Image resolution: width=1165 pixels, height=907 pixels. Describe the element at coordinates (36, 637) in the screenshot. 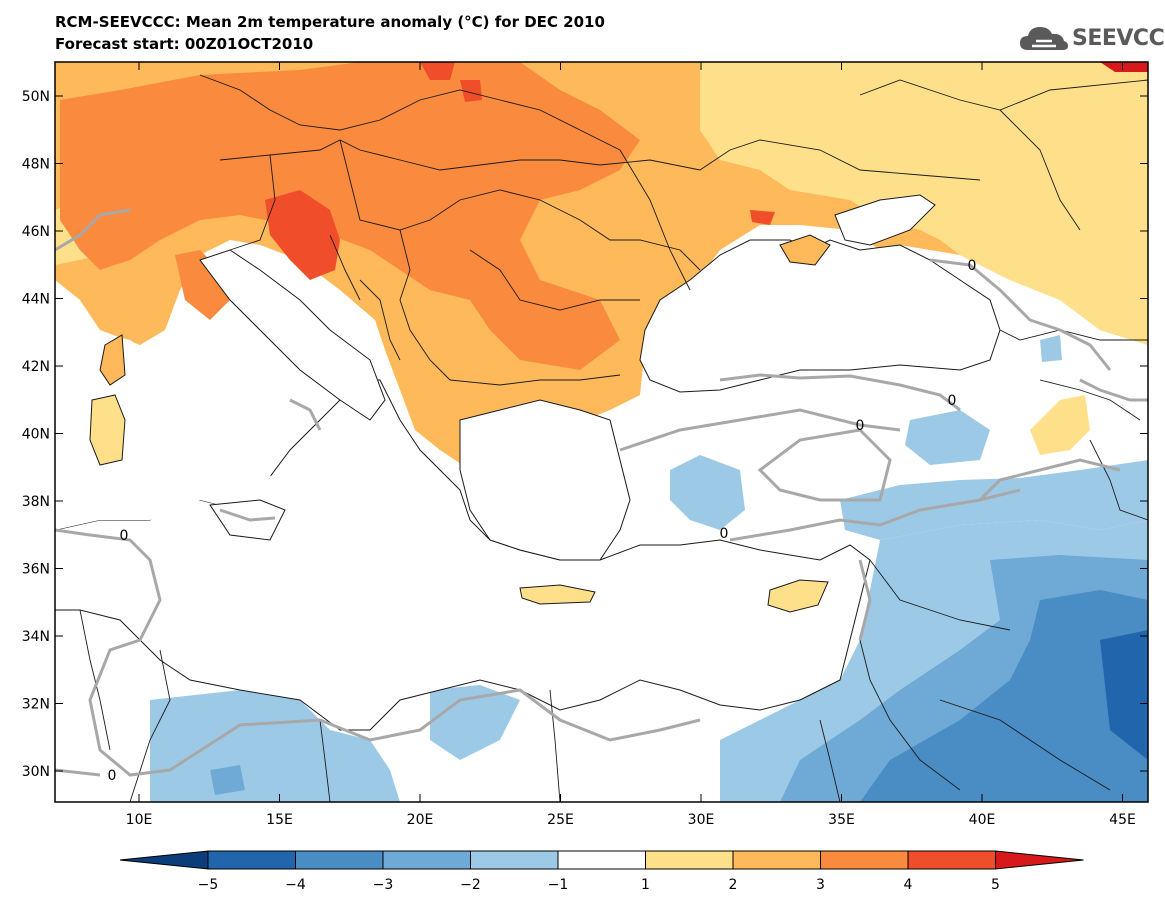

I see `lat-tick-label: 34N` at that location.